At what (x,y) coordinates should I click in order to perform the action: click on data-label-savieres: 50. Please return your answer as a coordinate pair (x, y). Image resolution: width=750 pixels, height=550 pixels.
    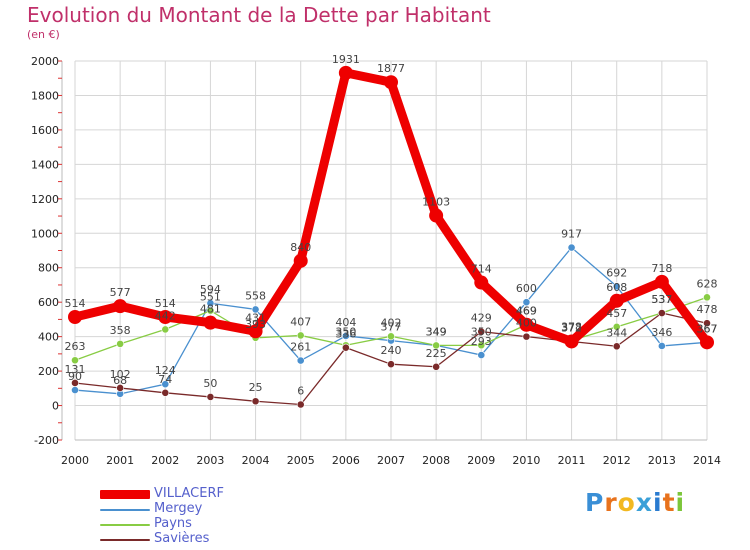
    Looking at the image, I should click on (210, 383).